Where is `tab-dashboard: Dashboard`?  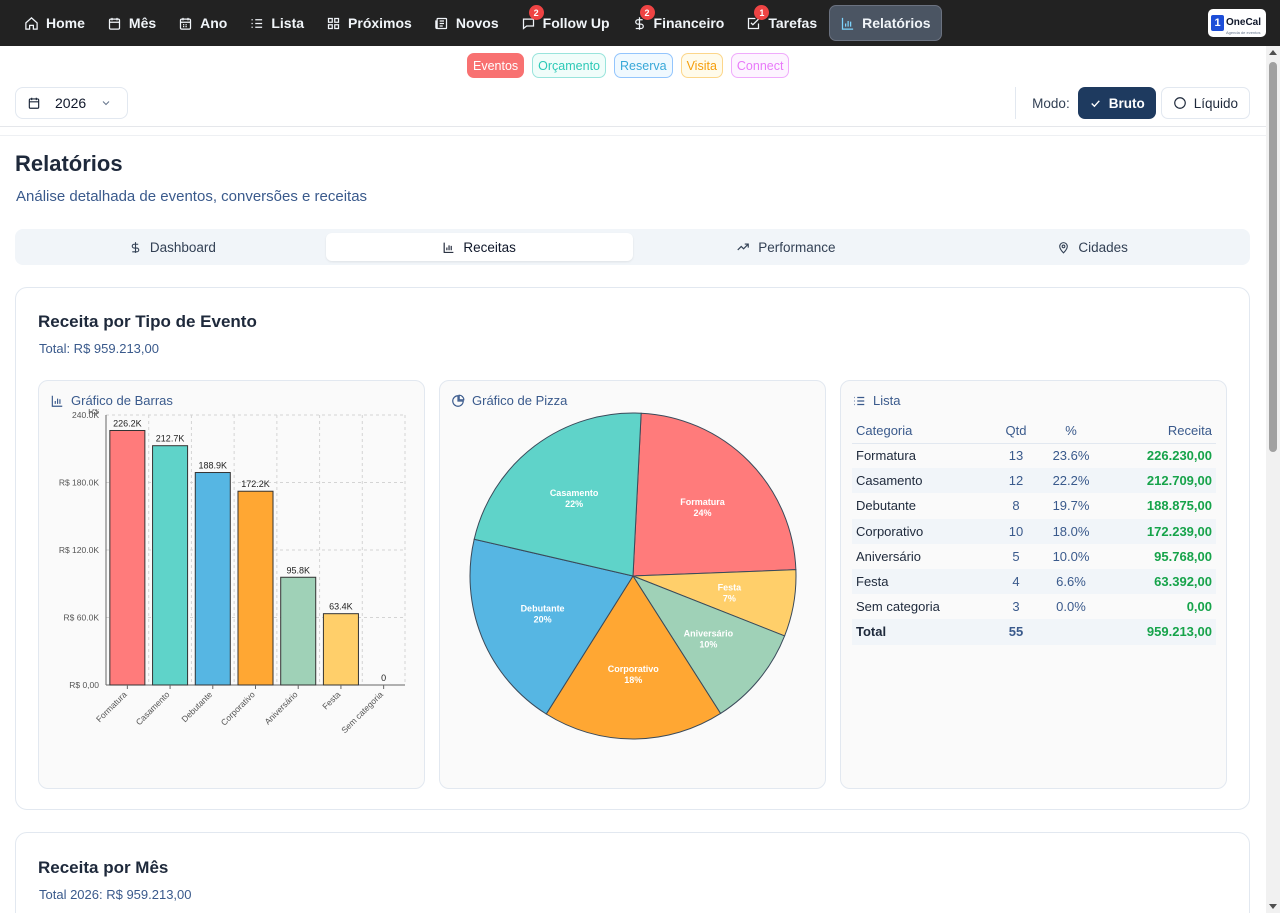 tab-dashboard: Dashboard is located at coordinates (172, 247).